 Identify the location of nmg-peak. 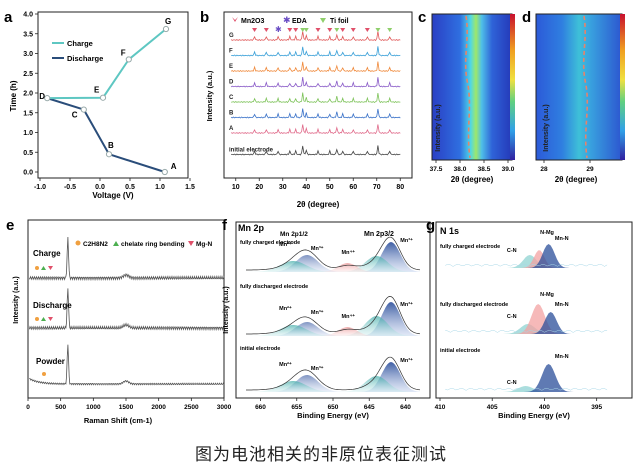
(529, 319).